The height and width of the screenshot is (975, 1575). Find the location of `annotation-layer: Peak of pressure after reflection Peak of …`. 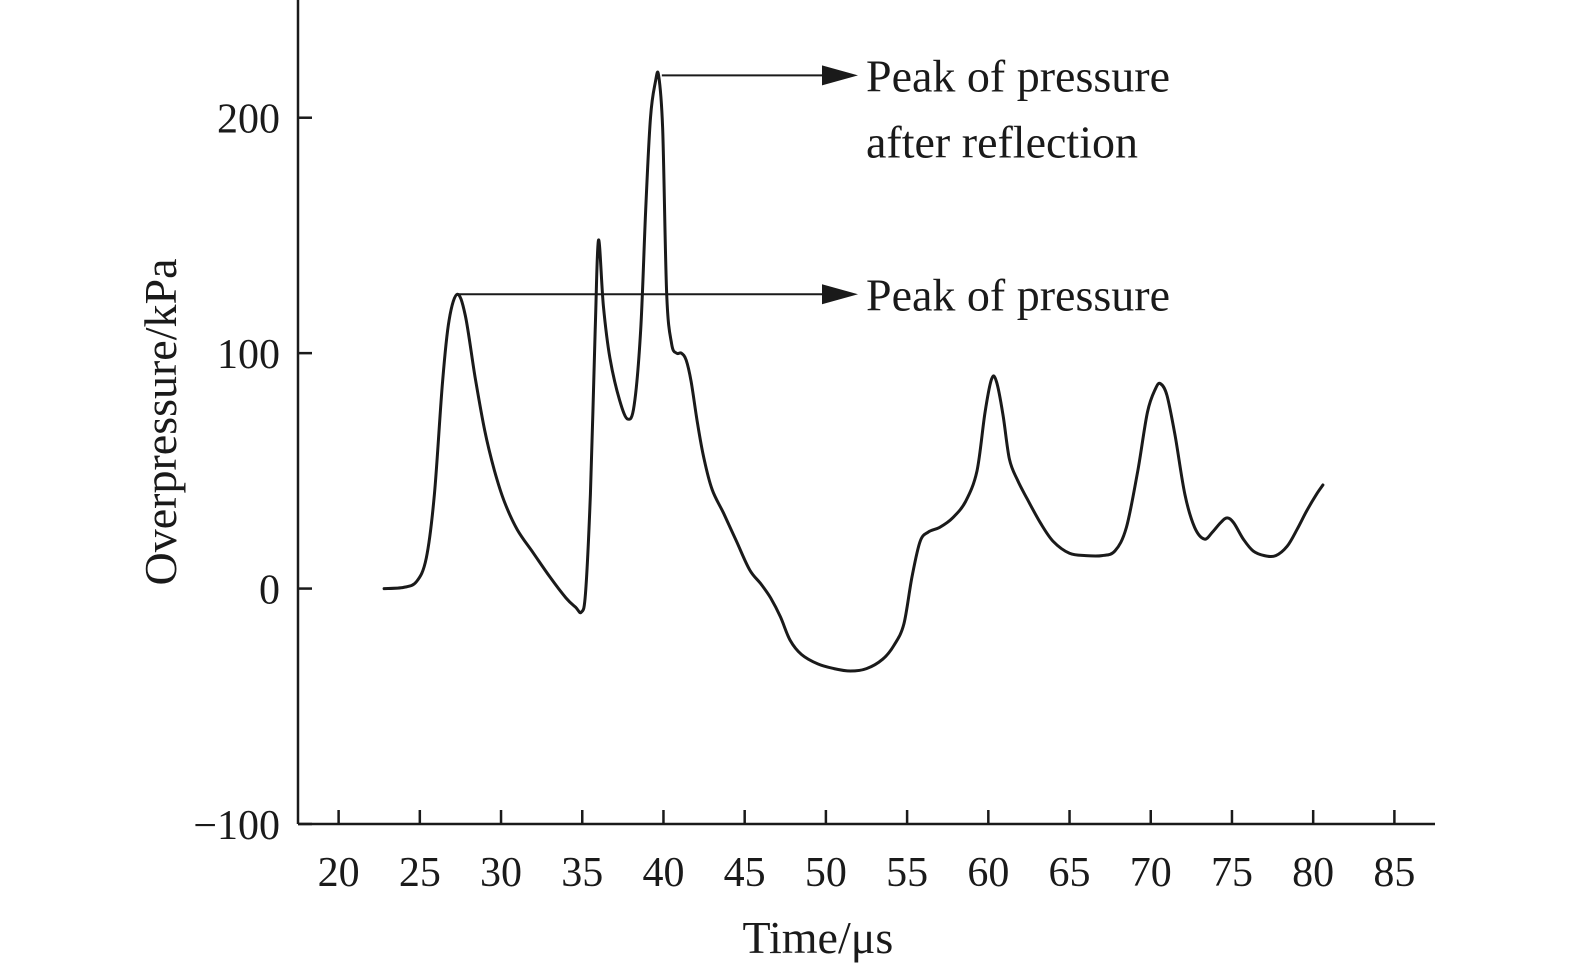

annotation-layer: Peak of pressure after reflection Peak of … is located at coordinates (813, 185).